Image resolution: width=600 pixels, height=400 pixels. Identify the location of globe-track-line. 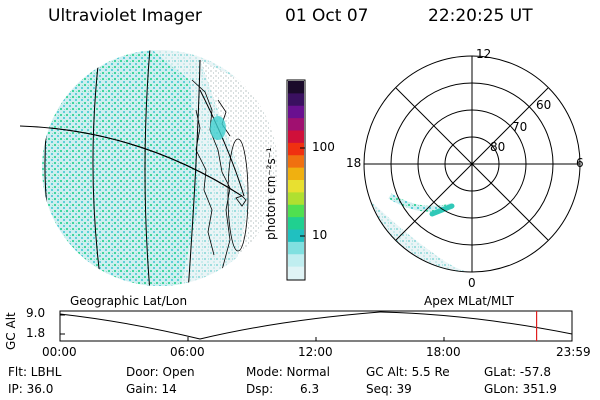
(131, 161).